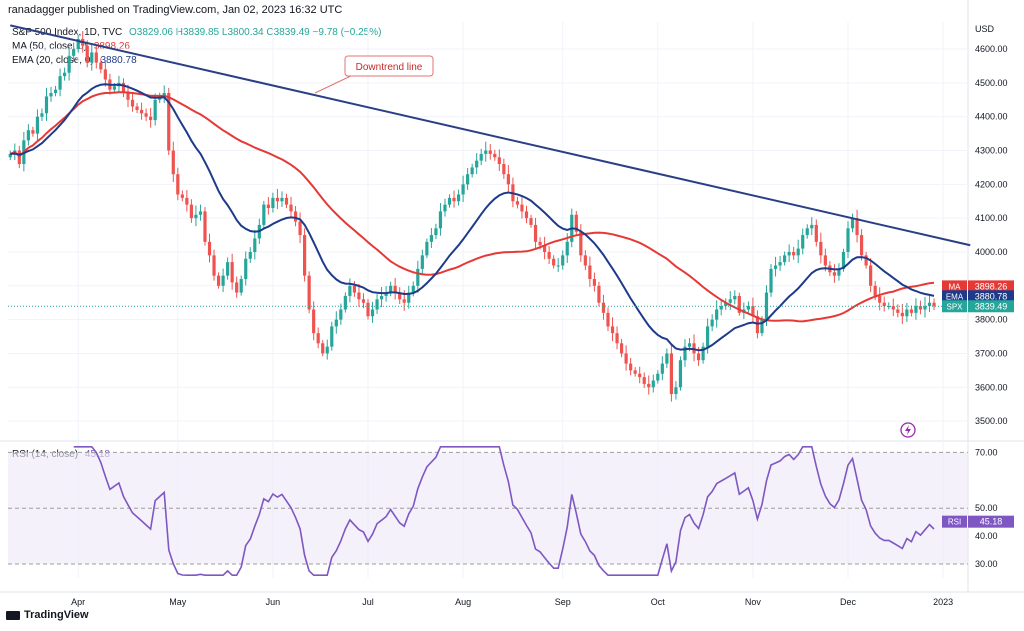  Describe the element at coordinates (954, 306) in the screenshot. I see `badge-tag-bg` at that location.